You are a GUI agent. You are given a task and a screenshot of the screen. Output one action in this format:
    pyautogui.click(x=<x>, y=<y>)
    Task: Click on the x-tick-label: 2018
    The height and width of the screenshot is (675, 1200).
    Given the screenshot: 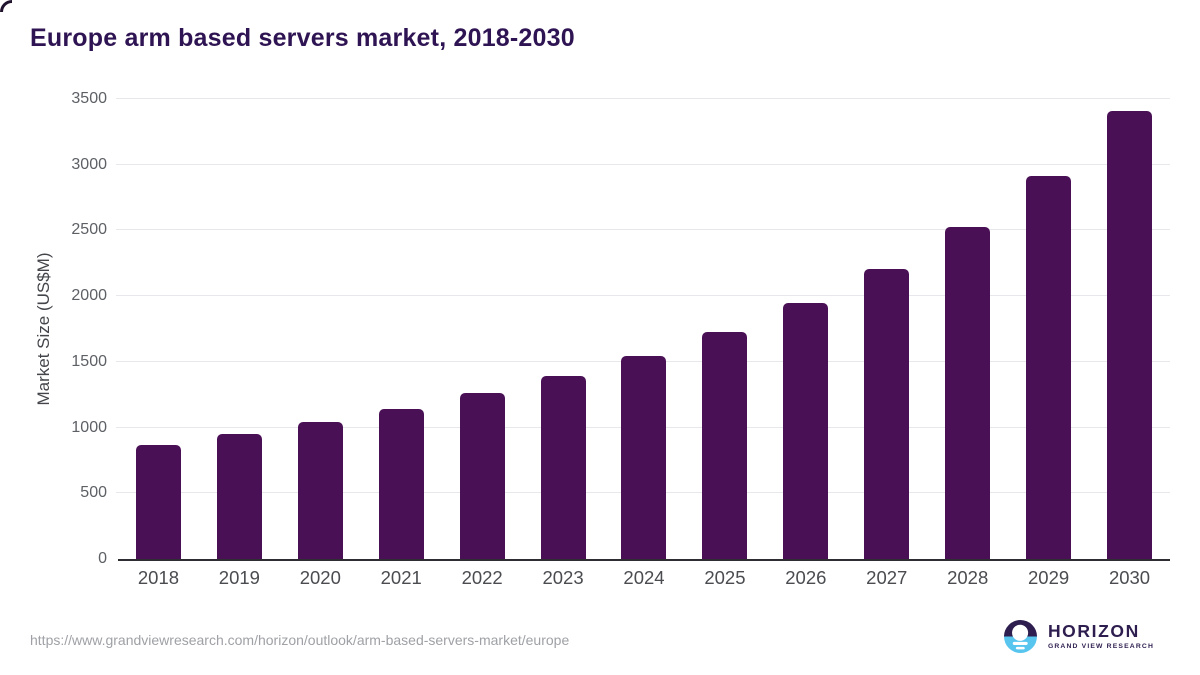 What is the action you would take?
    pyautogui.click(x=158, y=577)
    